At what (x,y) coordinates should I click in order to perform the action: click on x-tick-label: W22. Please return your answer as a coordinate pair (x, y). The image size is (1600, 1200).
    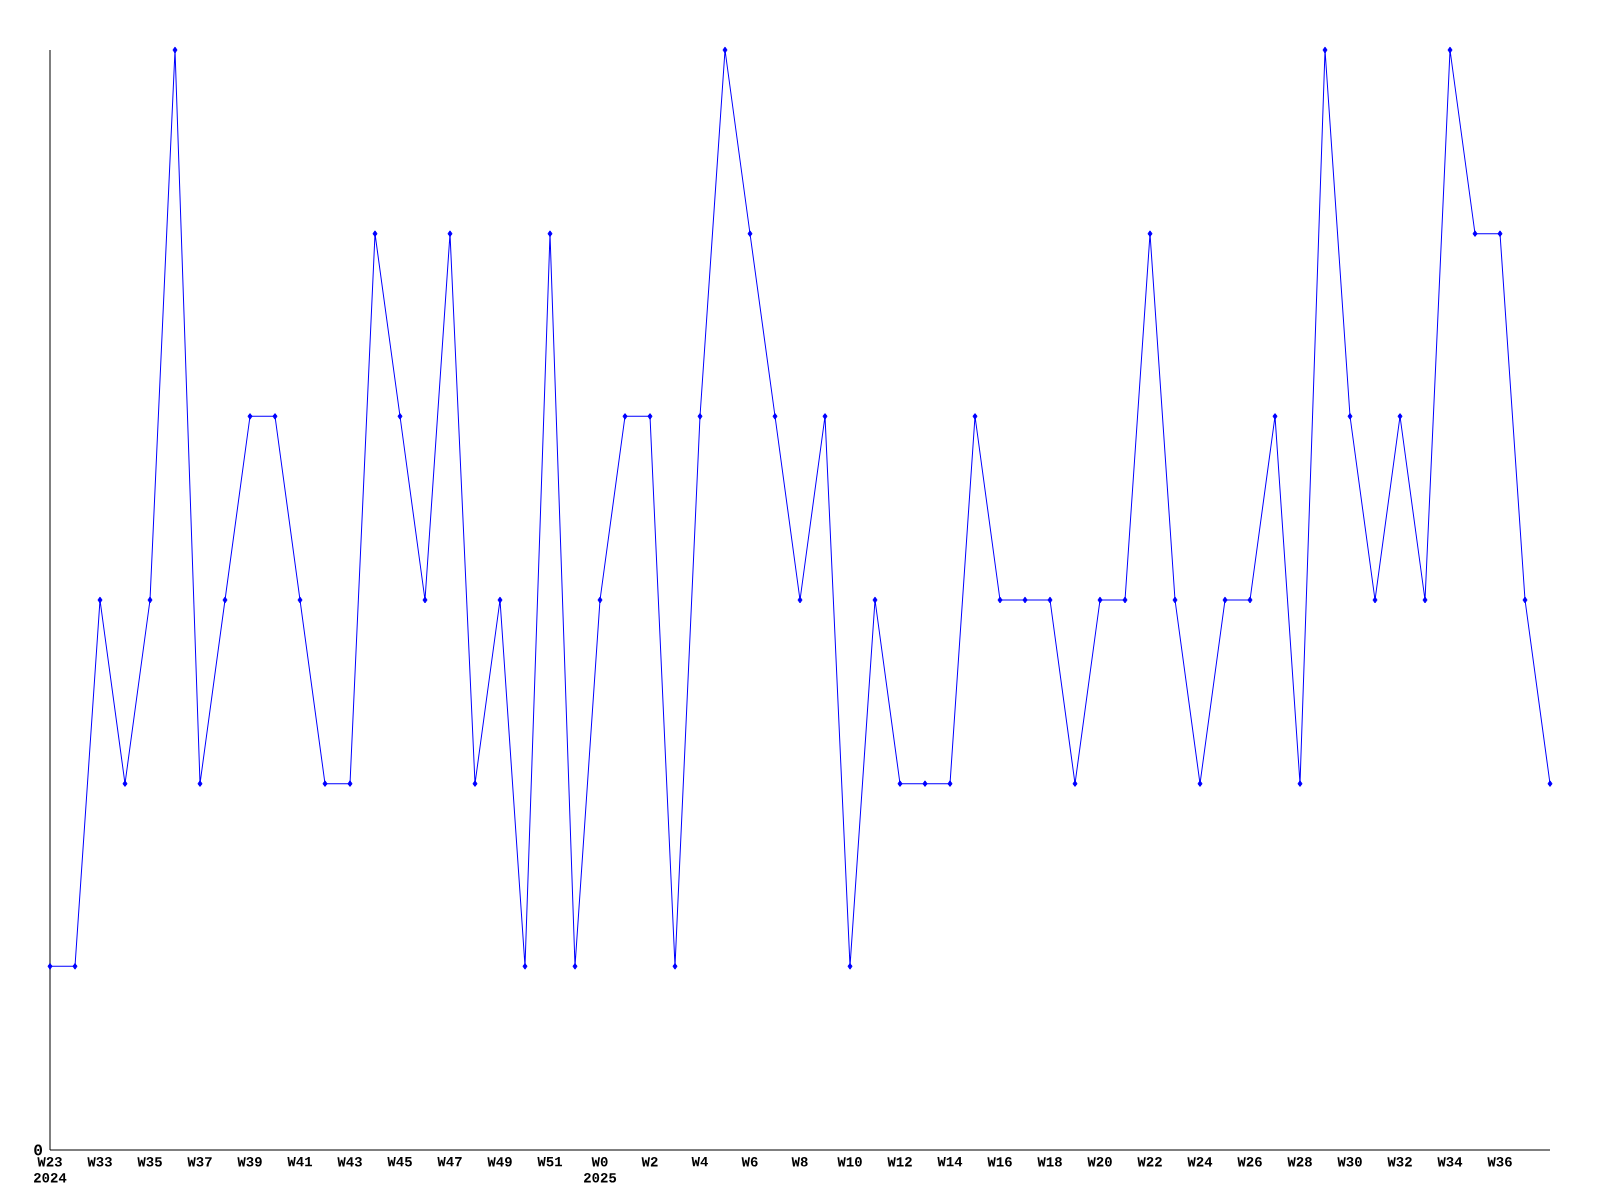
    Looking at the image, I should click on (1149, 1162).